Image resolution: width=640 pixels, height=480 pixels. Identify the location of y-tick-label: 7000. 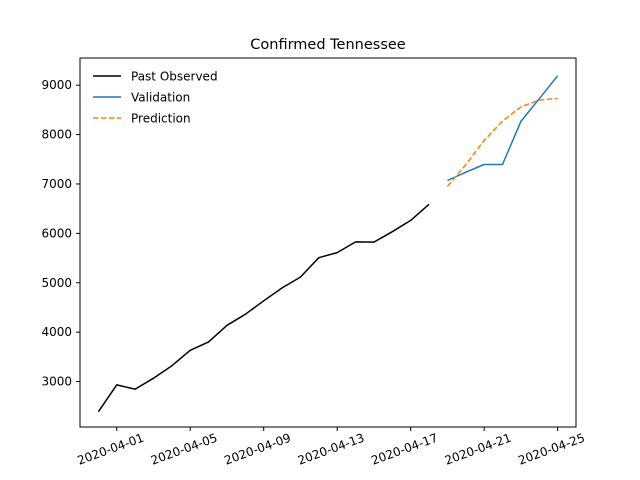
(56, 184).